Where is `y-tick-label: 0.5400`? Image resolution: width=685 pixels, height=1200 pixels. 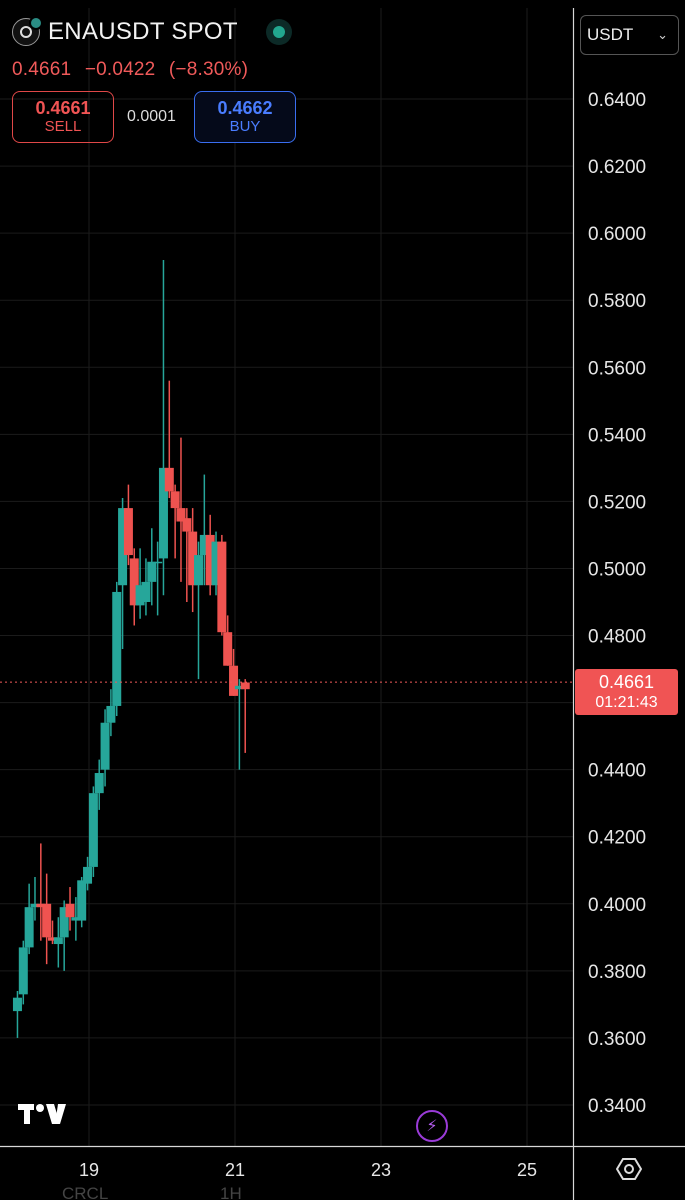 y-tick-label: 0.5400 is located at coordinates (617, 435).